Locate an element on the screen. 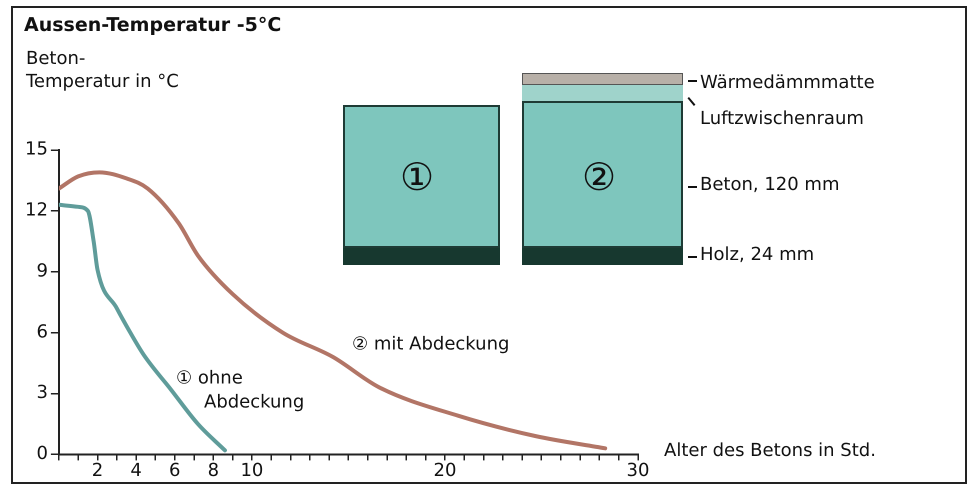  annotation: ① is located at coordinates (417, 177).